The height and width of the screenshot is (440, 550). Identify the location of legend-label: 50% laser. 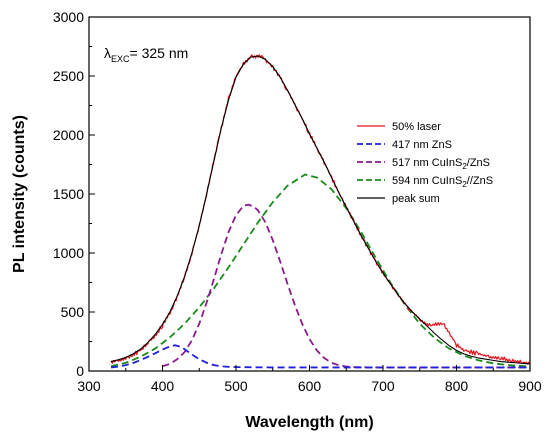
(416, 127).